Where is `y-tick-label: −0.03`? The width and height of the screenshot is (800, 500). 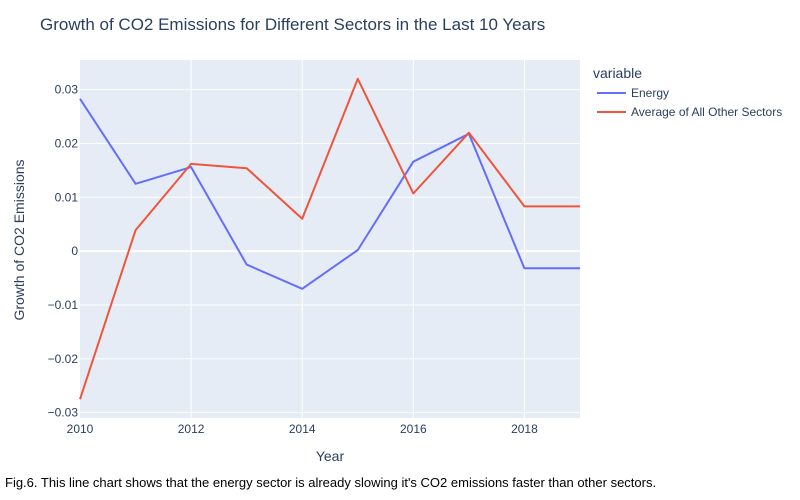 y-tick-label: −0.03 is located at coordinates (63, 413).